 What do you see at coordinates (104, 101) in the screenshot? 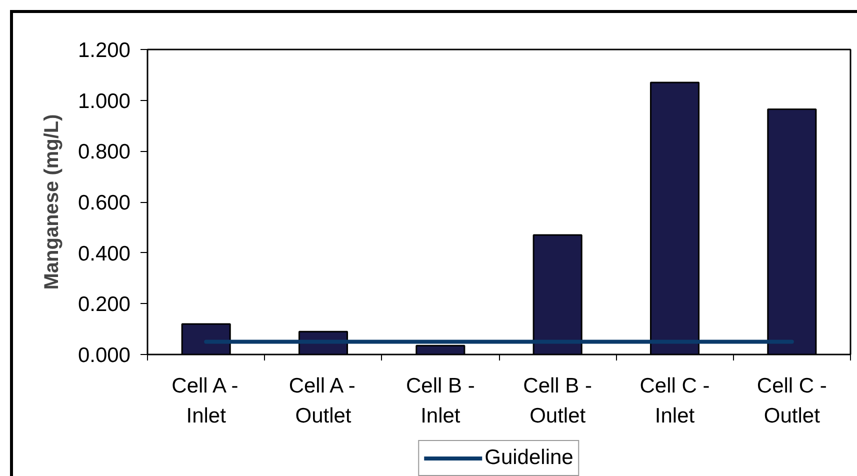
I see `y-tick-label: 1.000` at bounding box center [104, 101].